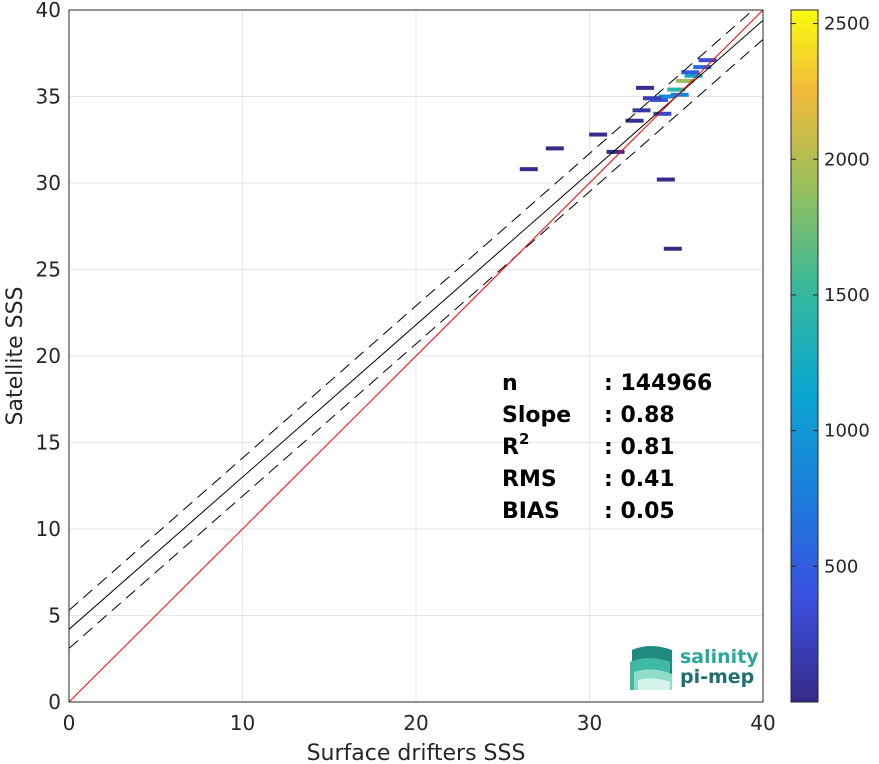 The width and height of the screenshot is (879, 764). Describe the element at coordinates (48, 443) in the screenshot. I see `y-tick-label: 15` at that location.